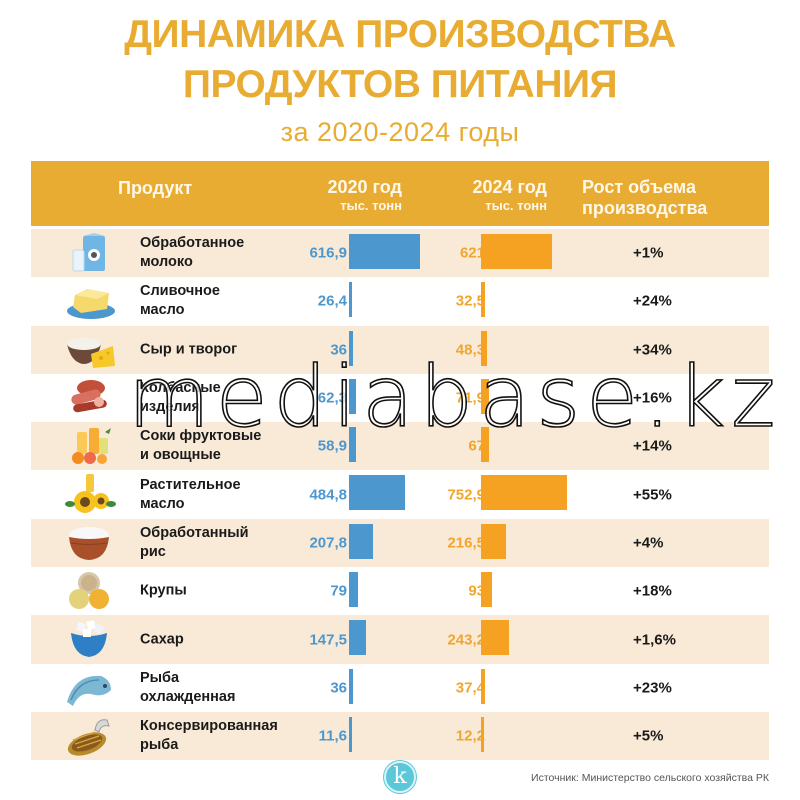  I want to click on table-row: Сливочное масло 26,4 32,5 +24%, so click(400, 301).